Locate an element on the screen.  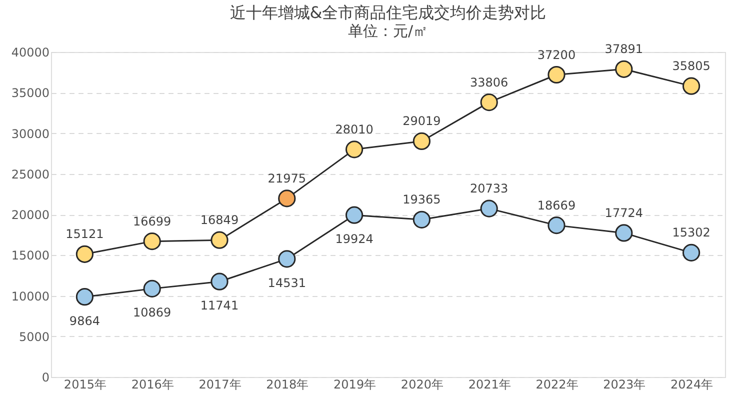
y-tick-label: 15000 is located at coordinates (30, 255).